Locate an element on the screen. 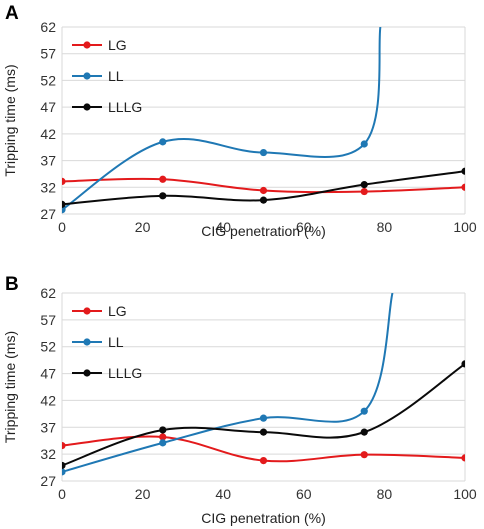 The height and width of the screenshot is (529, 484). series-lllg is located at coordinates (263, 187).